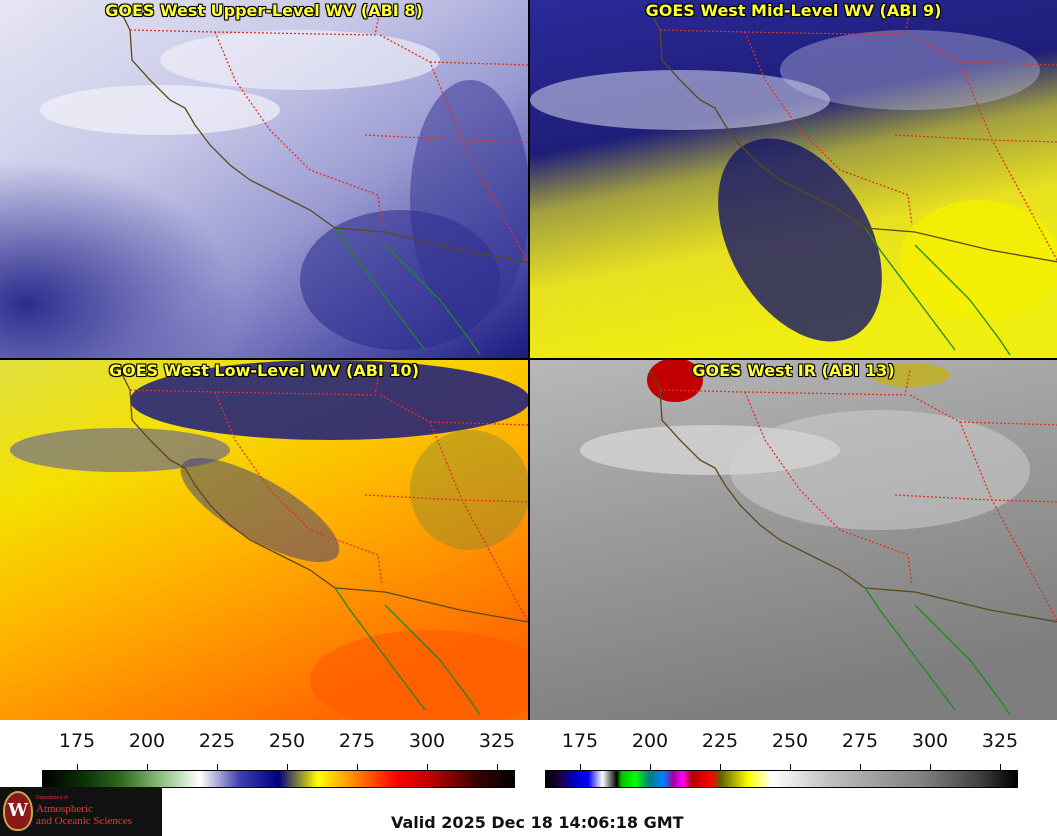 The image size is (1057, 836). I want to click on ir-colorbar: 175 200 225 250 275 300 325, so click(780, 760).